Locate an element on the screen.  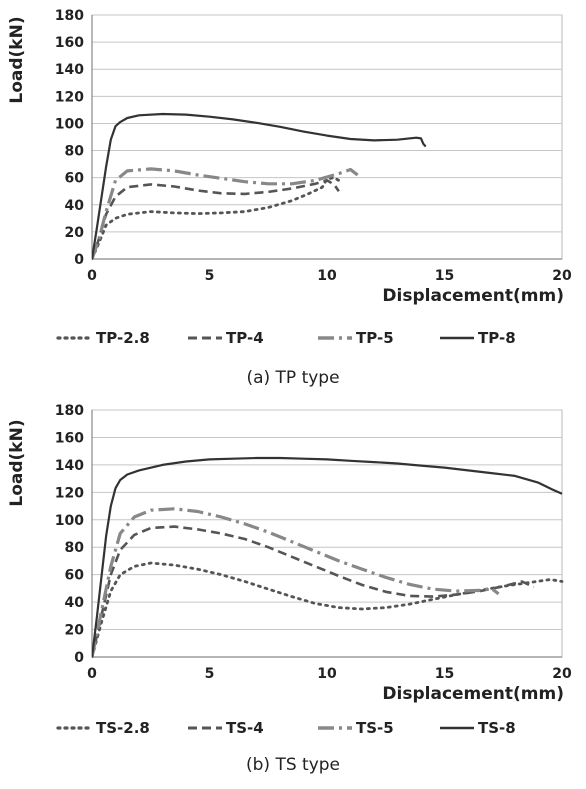
legend-label-ts-5: TS-5 is located at coordinates (375, 728).